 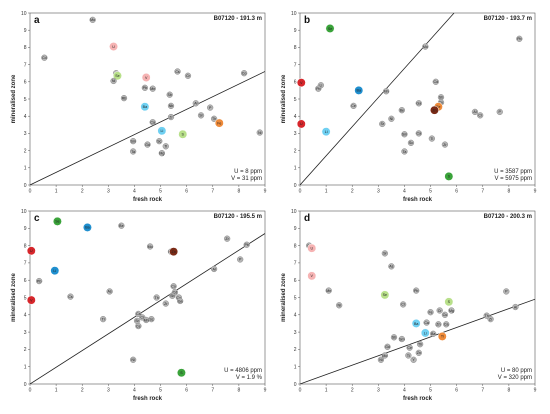 I want to click on point-label: Cd, so click(x=435, y=82).